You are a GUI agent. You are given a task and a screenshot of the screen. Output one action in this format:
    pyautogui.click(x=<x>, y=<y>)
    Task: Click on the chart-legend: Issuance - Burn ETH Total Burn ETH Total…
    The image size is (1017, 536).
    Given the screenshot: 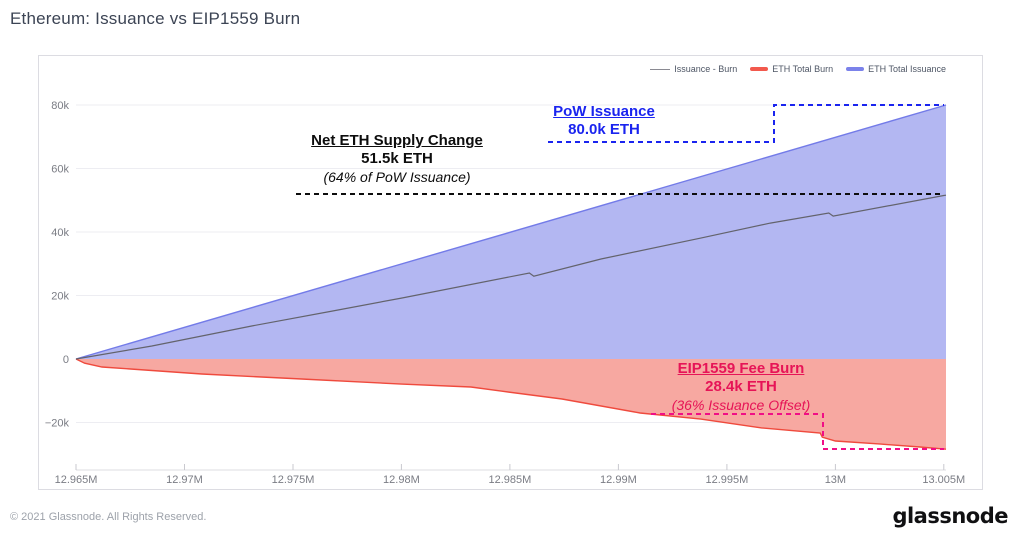 What is the action you would take?
    pyautogui.click(x=798, y=69)
    